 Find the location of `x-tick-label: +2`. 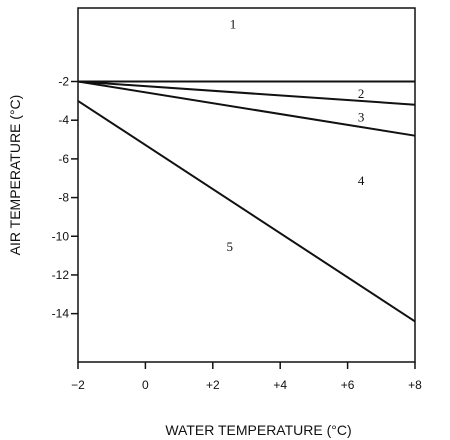

x-tick-label: +2 is located at coordinates (213, 385).